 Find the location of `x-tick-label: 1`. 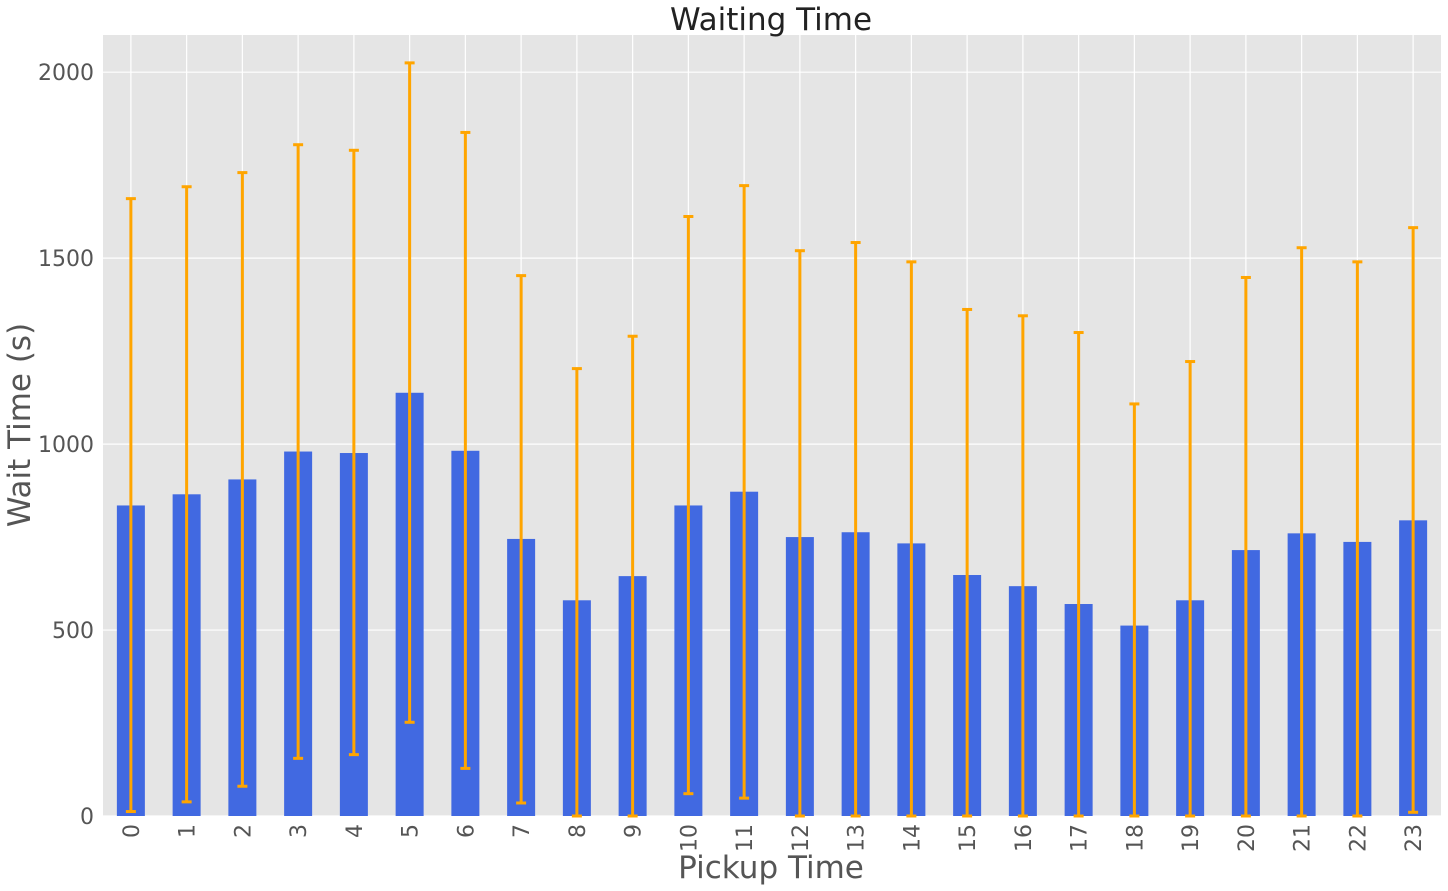

x-tick-label: 1 is located at coordinates (188, 831).